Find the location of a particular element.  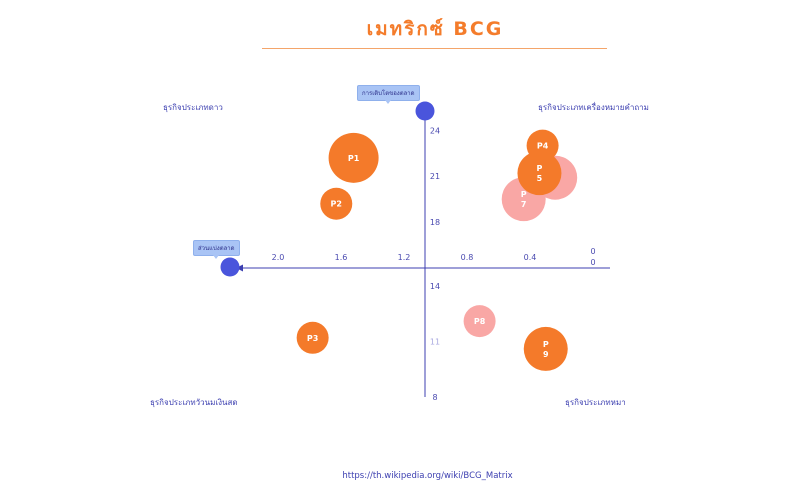

x-tick-label: 2.0 is located at coordinates (278, 257).